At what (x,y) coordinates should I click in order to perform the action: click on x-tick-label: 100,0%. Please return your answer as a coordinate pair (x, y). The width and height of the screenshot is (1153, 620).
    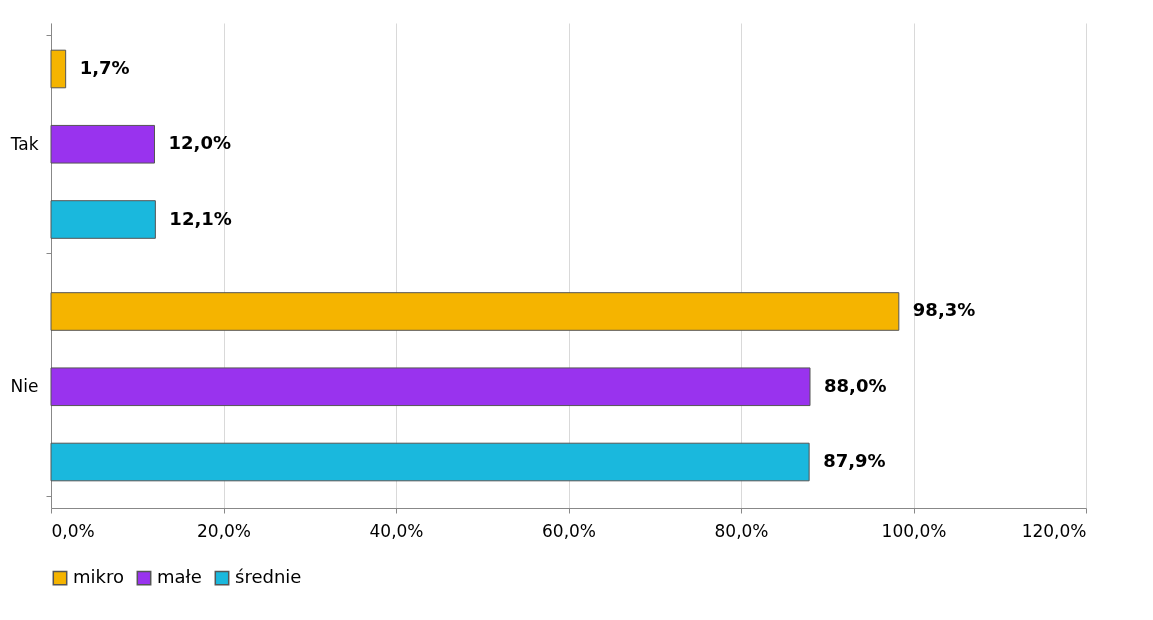
    Looking at the image, I should click on (914, 530).